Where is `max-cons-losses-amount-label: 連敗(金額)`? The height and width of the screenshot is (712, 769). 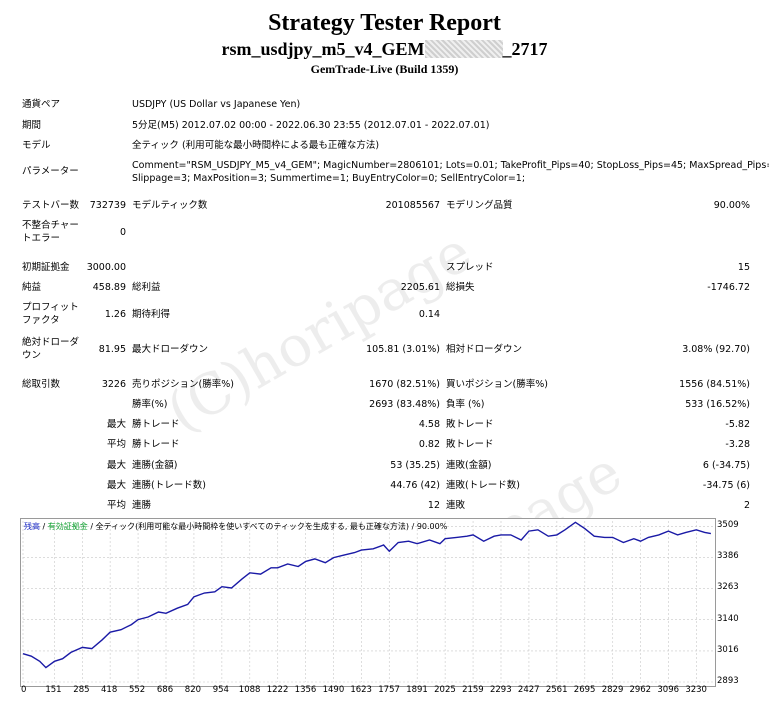 max-cons-losses-amount-label: 連敗(金額) is located at coordinates (469, 465).